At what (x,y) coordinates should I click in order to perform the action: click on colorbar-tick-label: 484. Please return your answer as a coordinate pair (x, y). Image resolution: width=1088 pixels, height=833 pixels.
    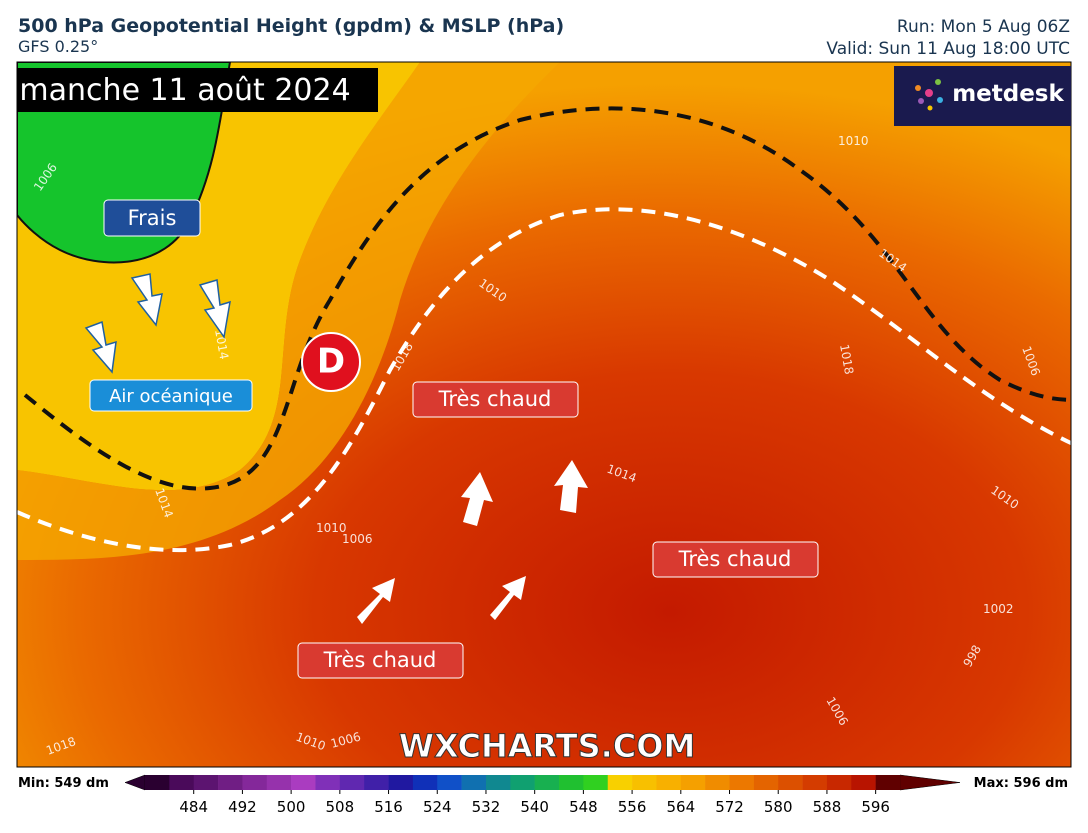
    Looking at the image, I should click on (193, 807).